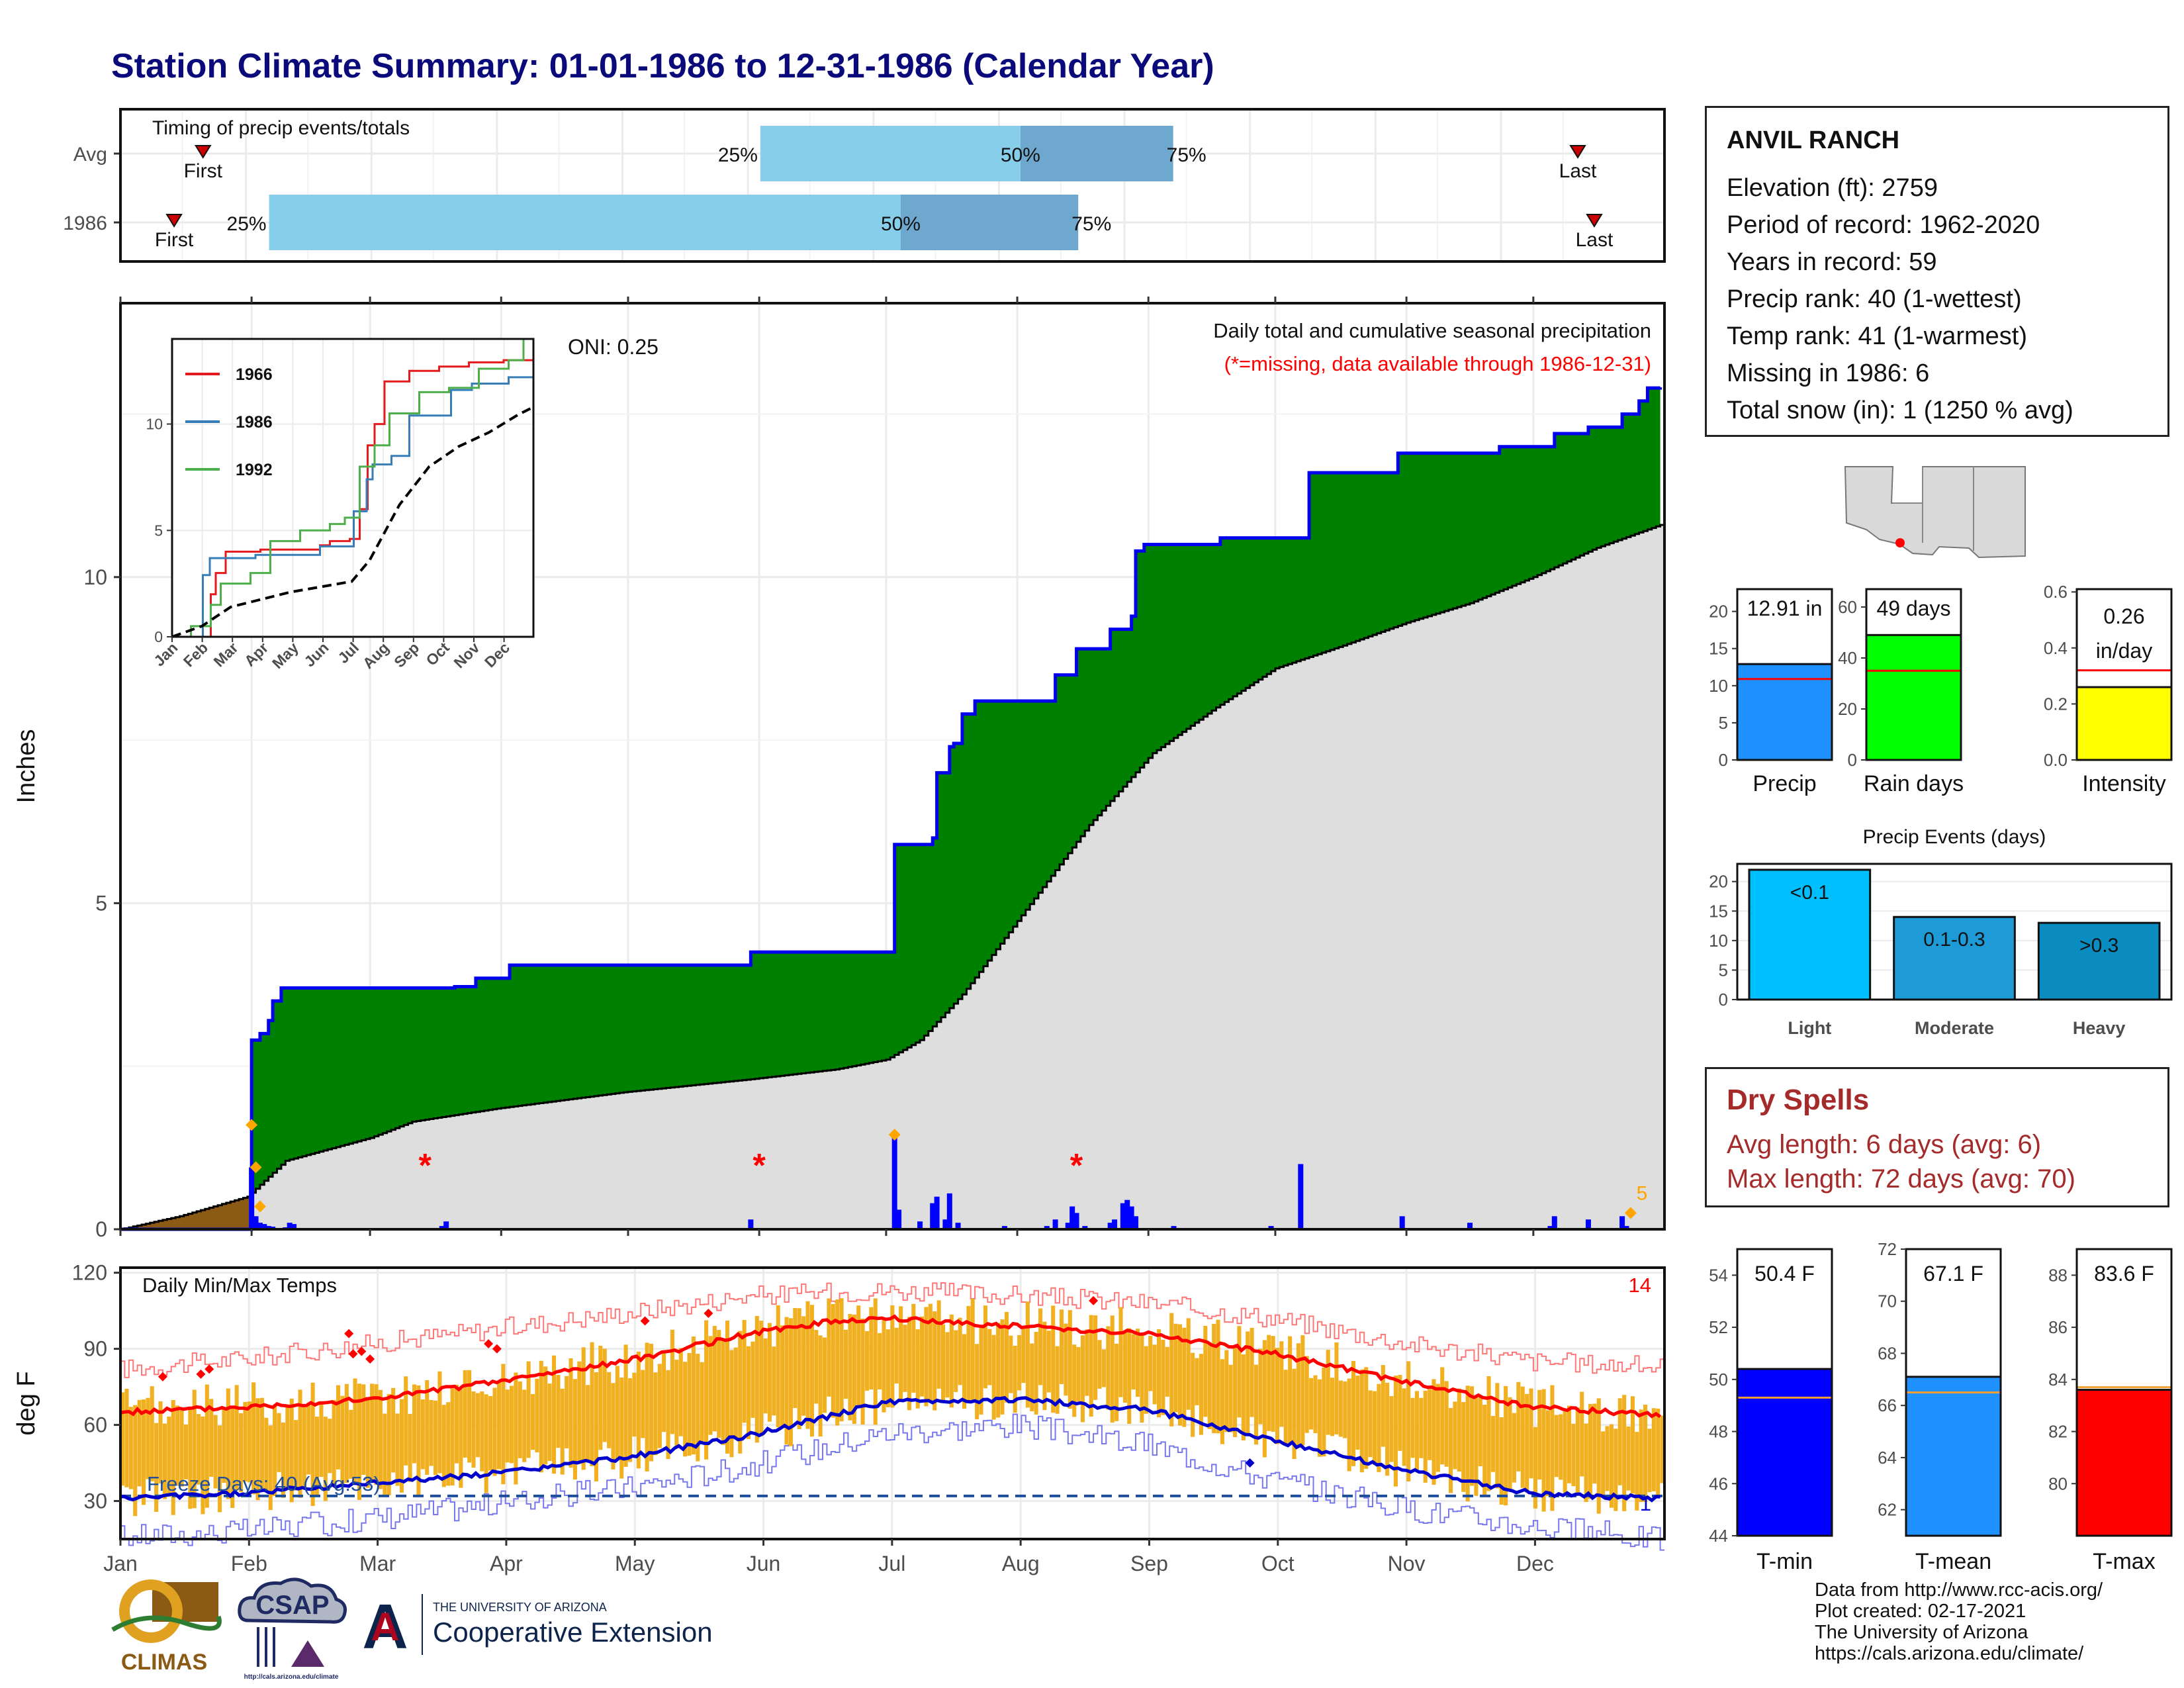  Describe the element at coordinates (1784, 1274) in the screenshot. I see `value-label: 50.4 F` at that location.